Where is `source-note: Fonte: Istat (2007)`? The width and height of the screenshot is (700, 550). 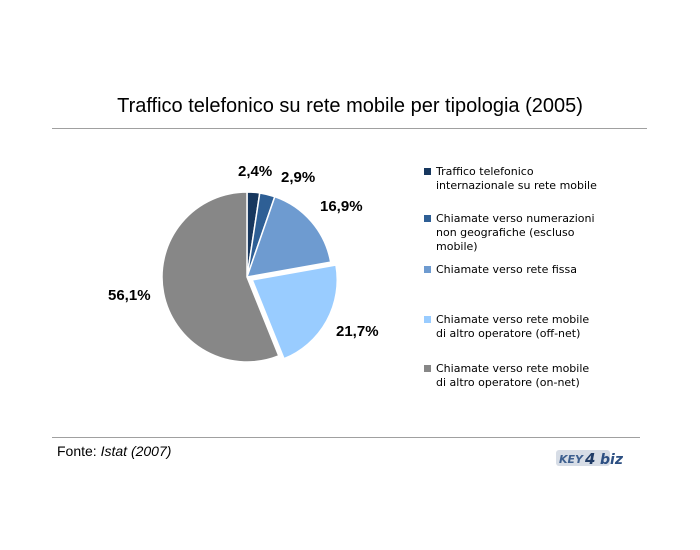 source-note: Fonte: Istat (2007) is located at coordinates (114, 451).